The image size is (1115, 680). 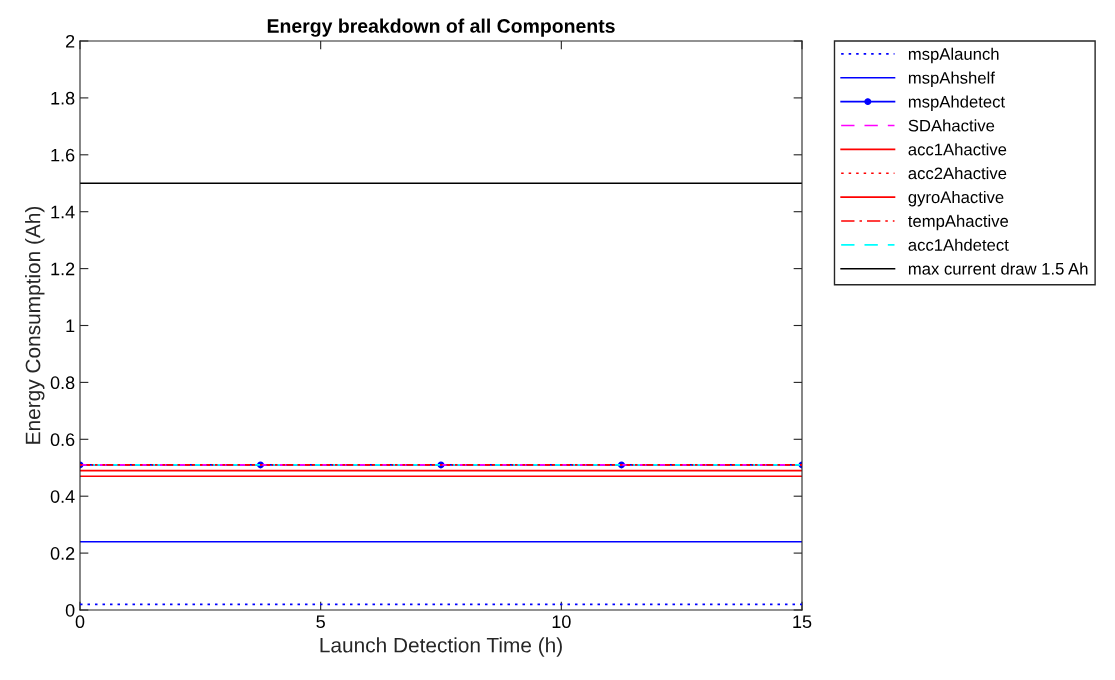 I want to click on y-tick-label: 0, so click(x=70, y=610).